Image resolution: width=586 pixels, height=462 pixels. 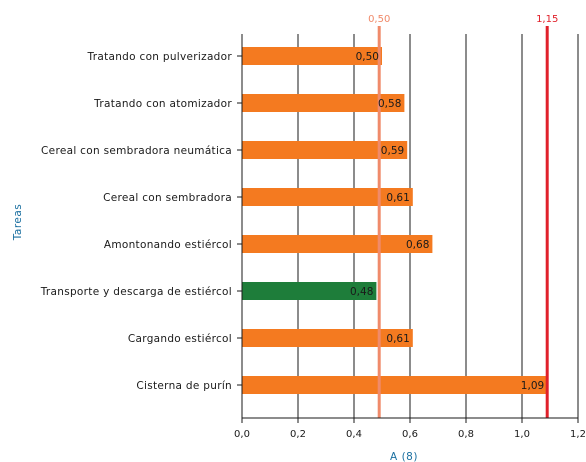 What do you see at coordinates (532, 386) in the screenshot?
I see `value-label: 1,09` at bounding box center [532, 386].